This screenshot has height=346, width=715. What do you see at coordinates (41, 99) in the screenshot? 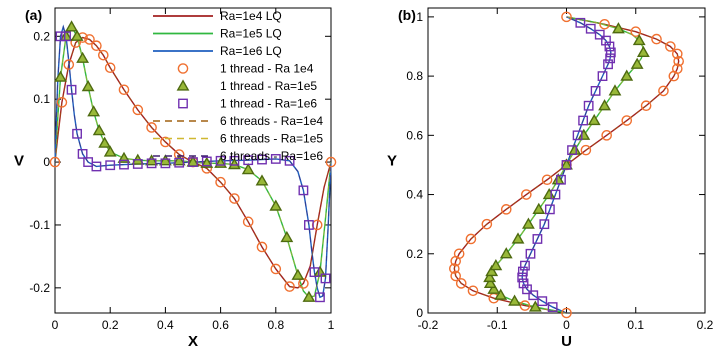
I see `y-tick-label: 0.1` at bounding box center [41, 99].